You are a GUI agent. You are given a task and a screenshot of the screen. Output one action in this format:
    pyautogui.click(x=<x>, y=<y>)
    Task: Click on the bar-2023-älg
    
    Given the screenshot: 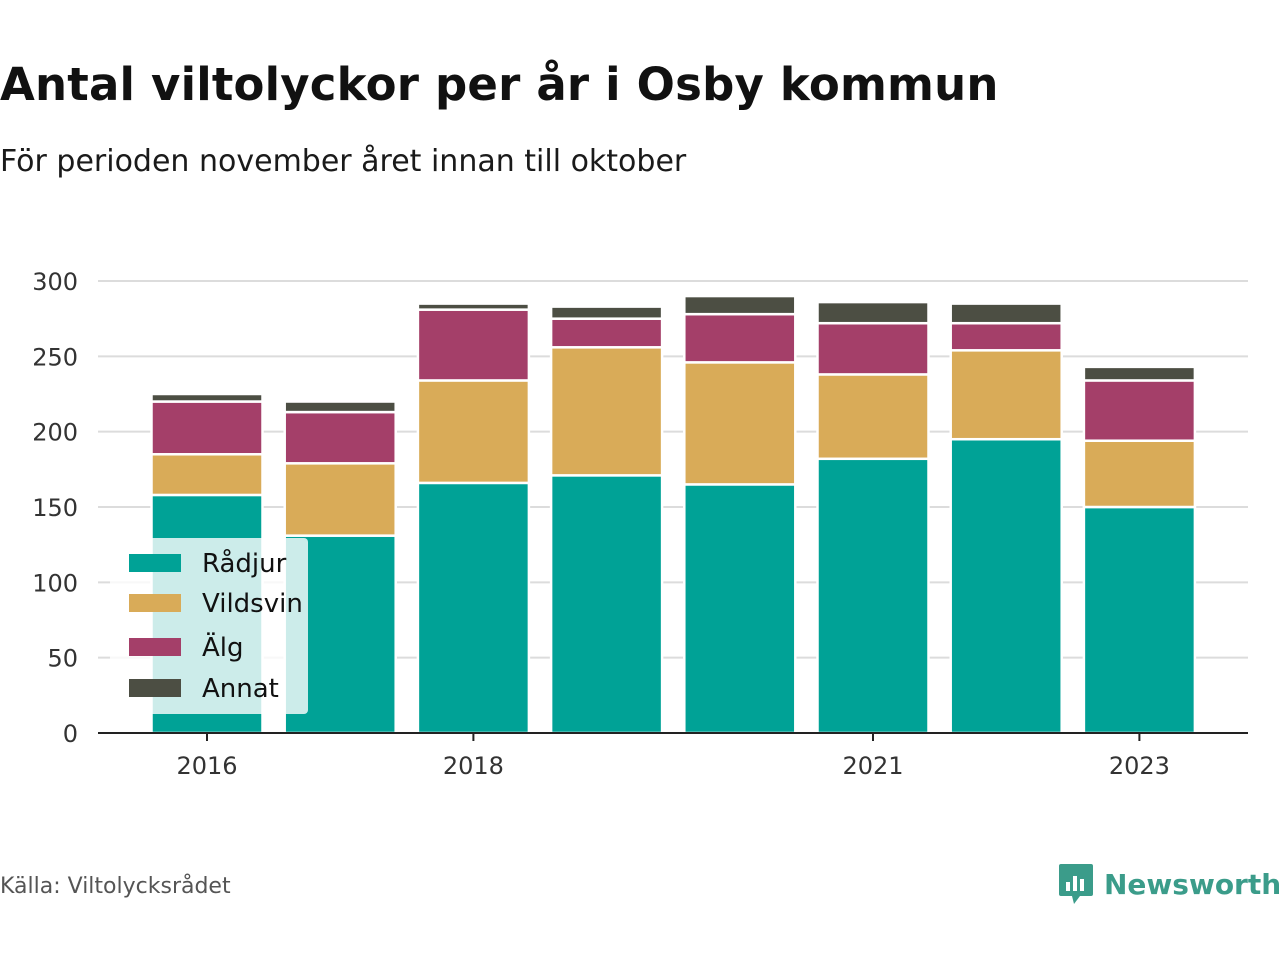 What is the action you would take?
    pyautogui.click(x=1139, y=410)
    